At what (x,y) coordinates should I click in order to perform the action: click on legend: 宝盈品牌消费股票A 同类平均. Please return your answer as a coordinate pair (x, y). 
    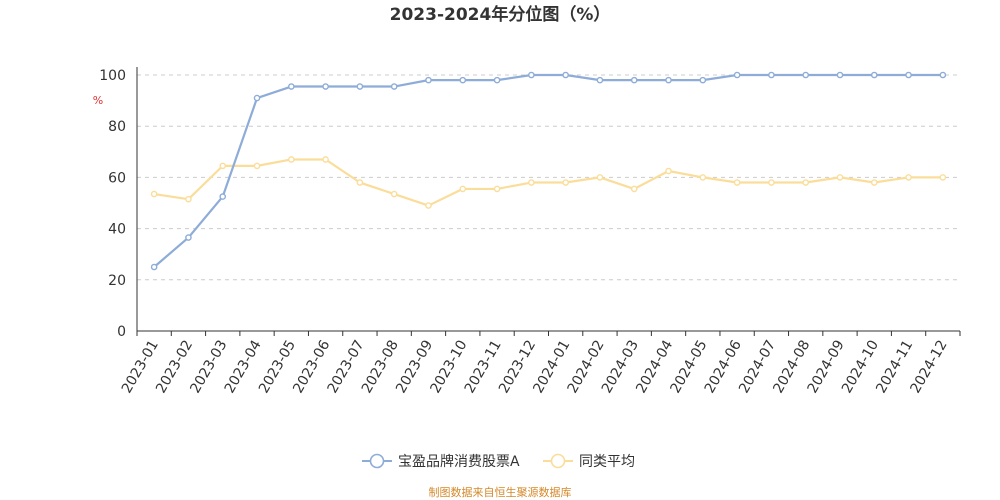
    Looking at the image, I should click on (498, 461).